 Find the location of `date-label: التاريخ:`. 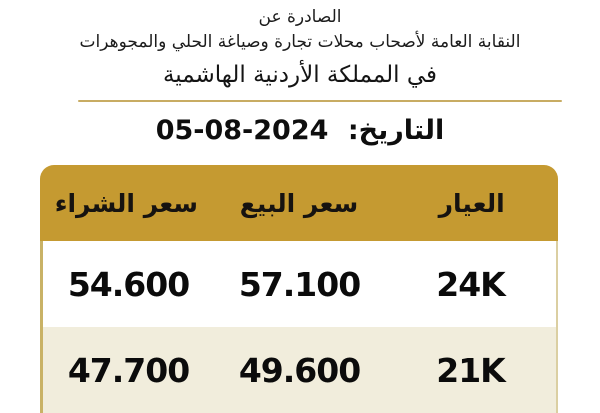

date-label: التاريخ: is located at coordinates (396, 130).